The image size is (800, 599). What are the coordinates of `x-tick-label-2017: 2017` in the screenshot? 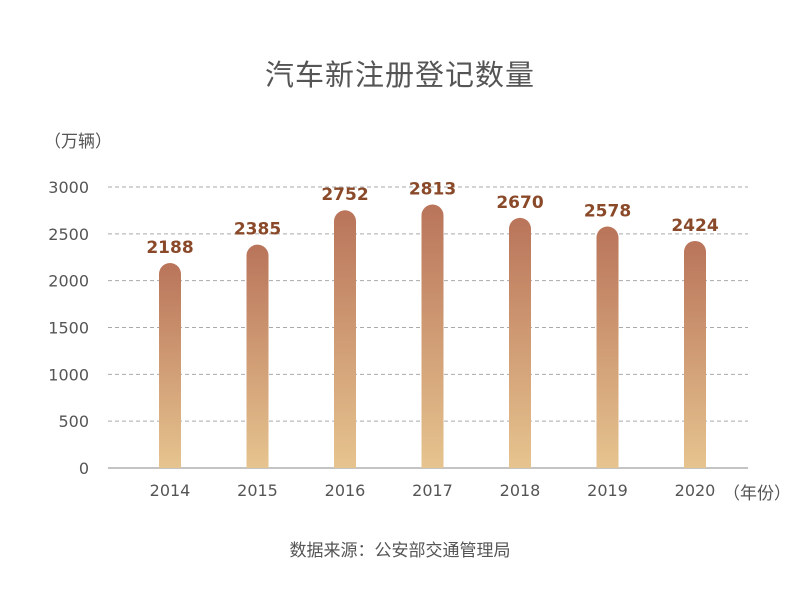 It's located at (432, 490).